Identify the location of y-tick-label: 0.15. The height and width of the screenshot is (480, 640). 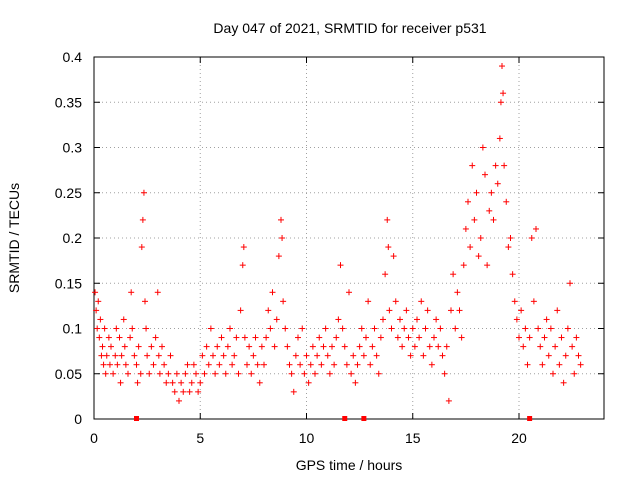
(68, 283).